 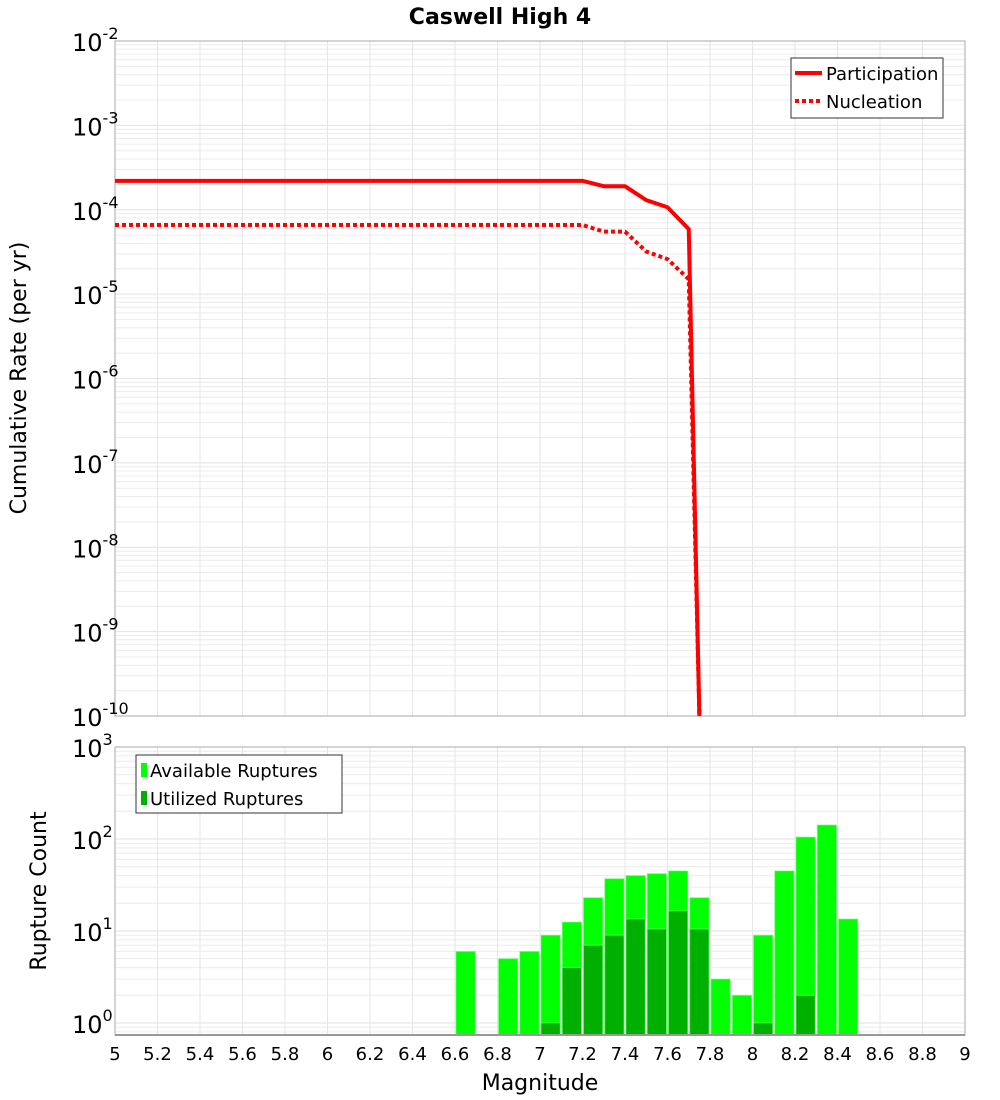 I want to click on y-axis-top-tick-label: 10⁻⁴, so click(x=95, y=209).